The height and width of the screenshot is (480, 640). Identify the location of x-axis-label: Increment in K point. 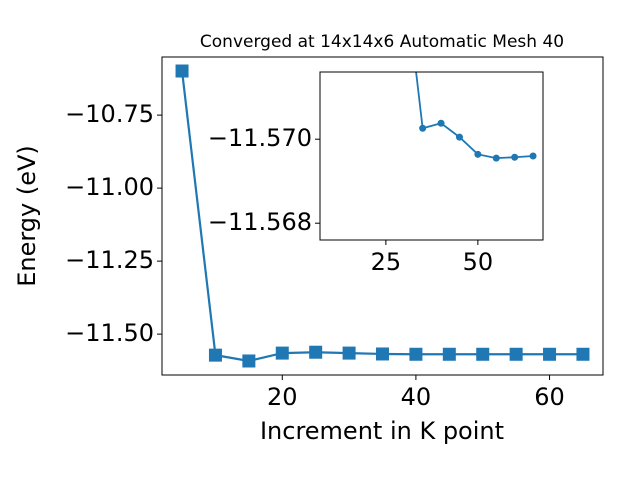
(382, 431).